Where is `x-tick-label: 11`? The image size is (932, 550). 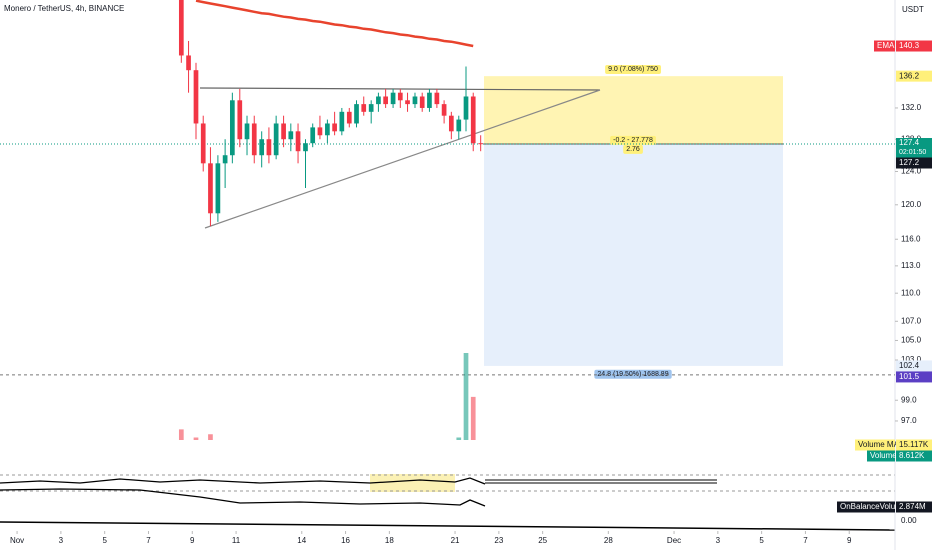
x-tick-label: 11 is located at coordinates (236, 540).